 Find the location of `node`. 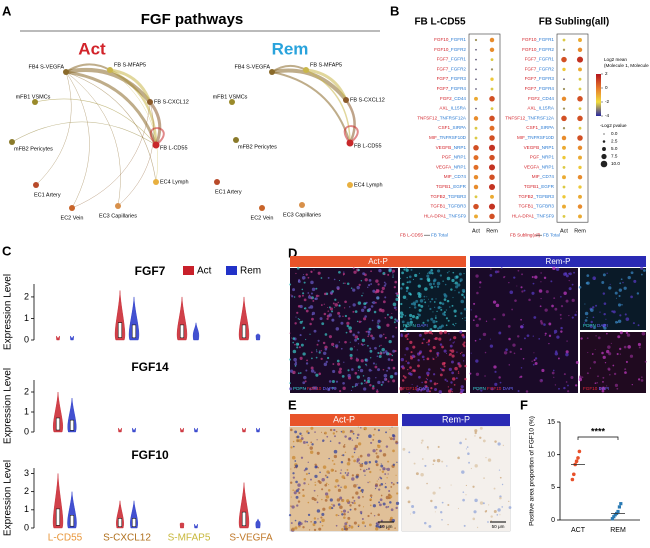

node is located at coordinates (306, 70).